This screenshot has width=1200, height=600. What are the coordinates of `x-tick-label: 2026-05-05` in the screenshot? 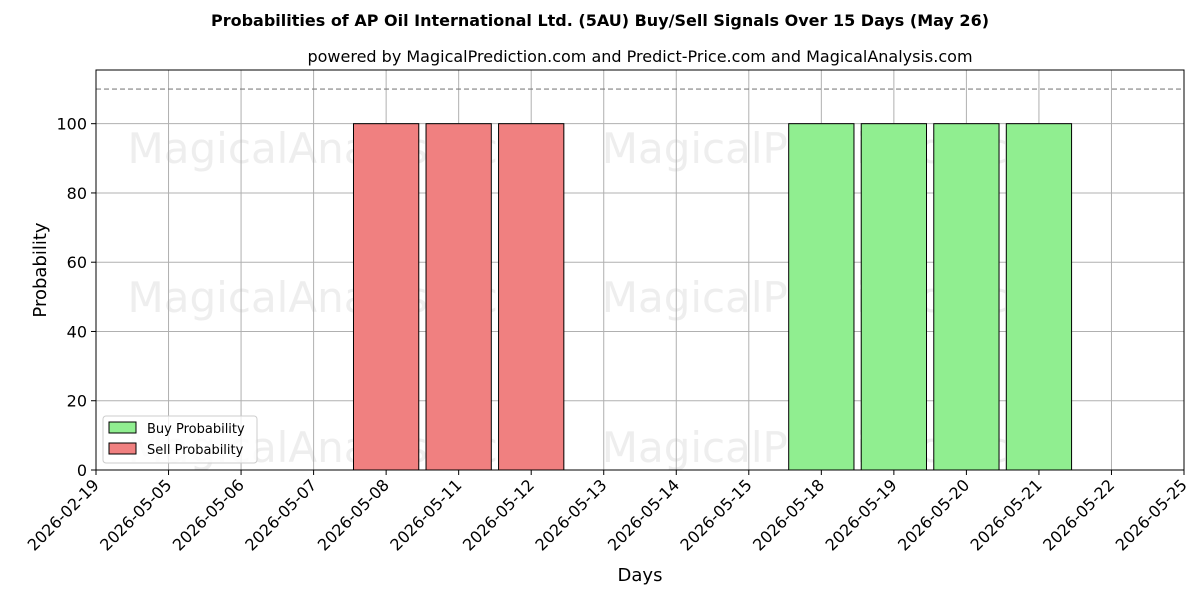 It's located at (135, 514).